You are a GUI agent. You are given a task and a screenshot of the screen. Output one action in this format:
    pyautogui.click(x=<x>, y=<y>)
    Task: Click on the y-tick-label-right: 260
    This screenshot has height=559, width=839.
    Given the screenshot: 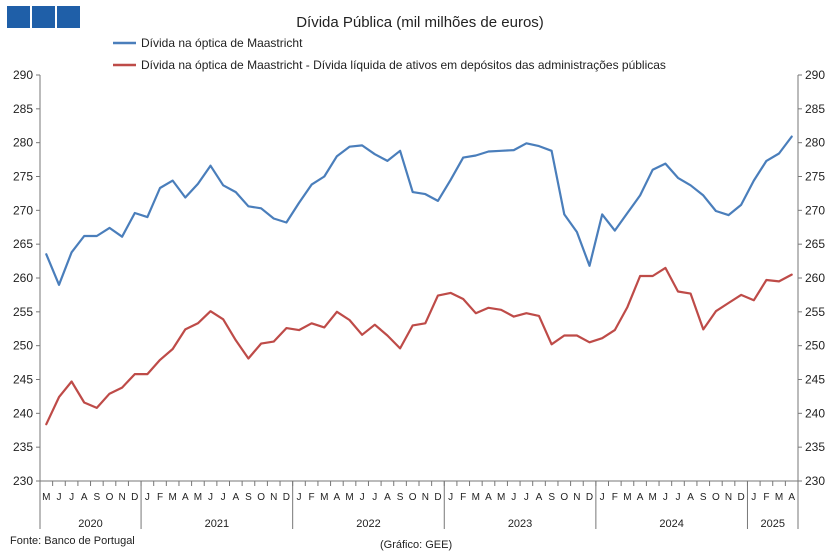 What is the action you would take?
    pyautogui.click(x=815, y=278)
    